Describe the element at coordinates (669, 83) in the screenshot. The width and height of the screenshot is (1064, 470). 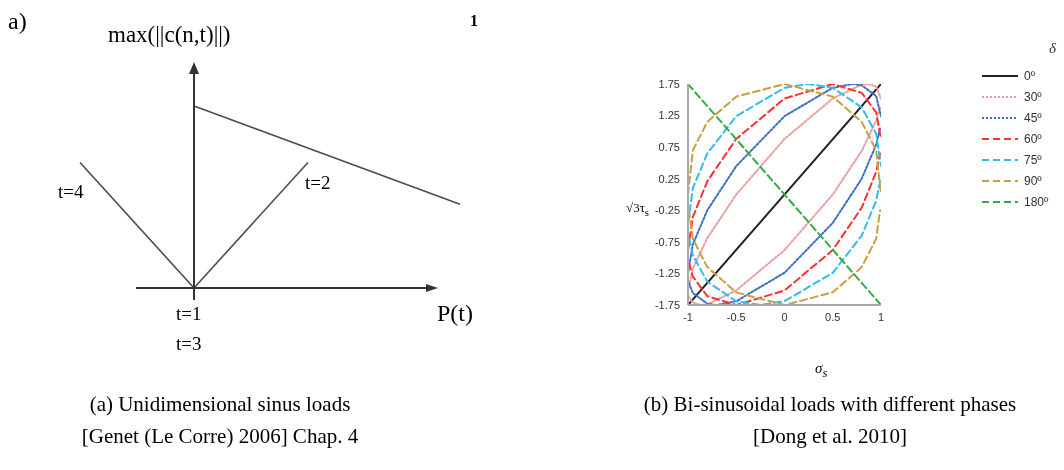
I see `y-tick-label: 1.75` at that location.